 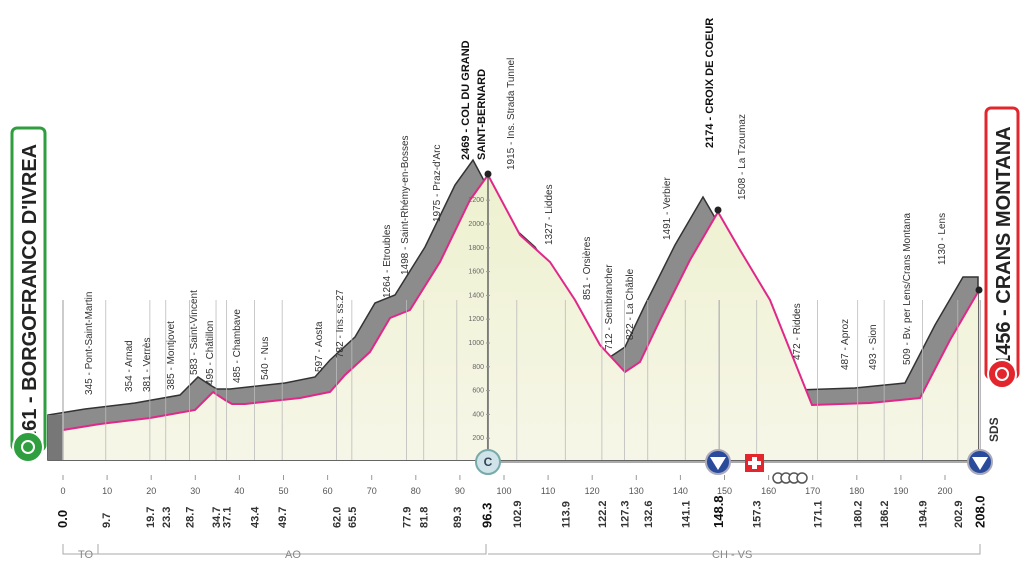 I want to click on waypoint-label: 1264 - Etroubles, so click(x=387, y=261).